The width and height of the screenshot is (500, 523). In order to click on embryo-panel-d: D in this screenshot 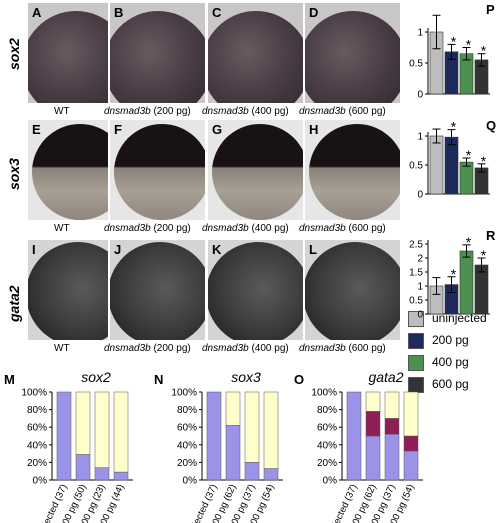, I will do `click(352, 53)`.